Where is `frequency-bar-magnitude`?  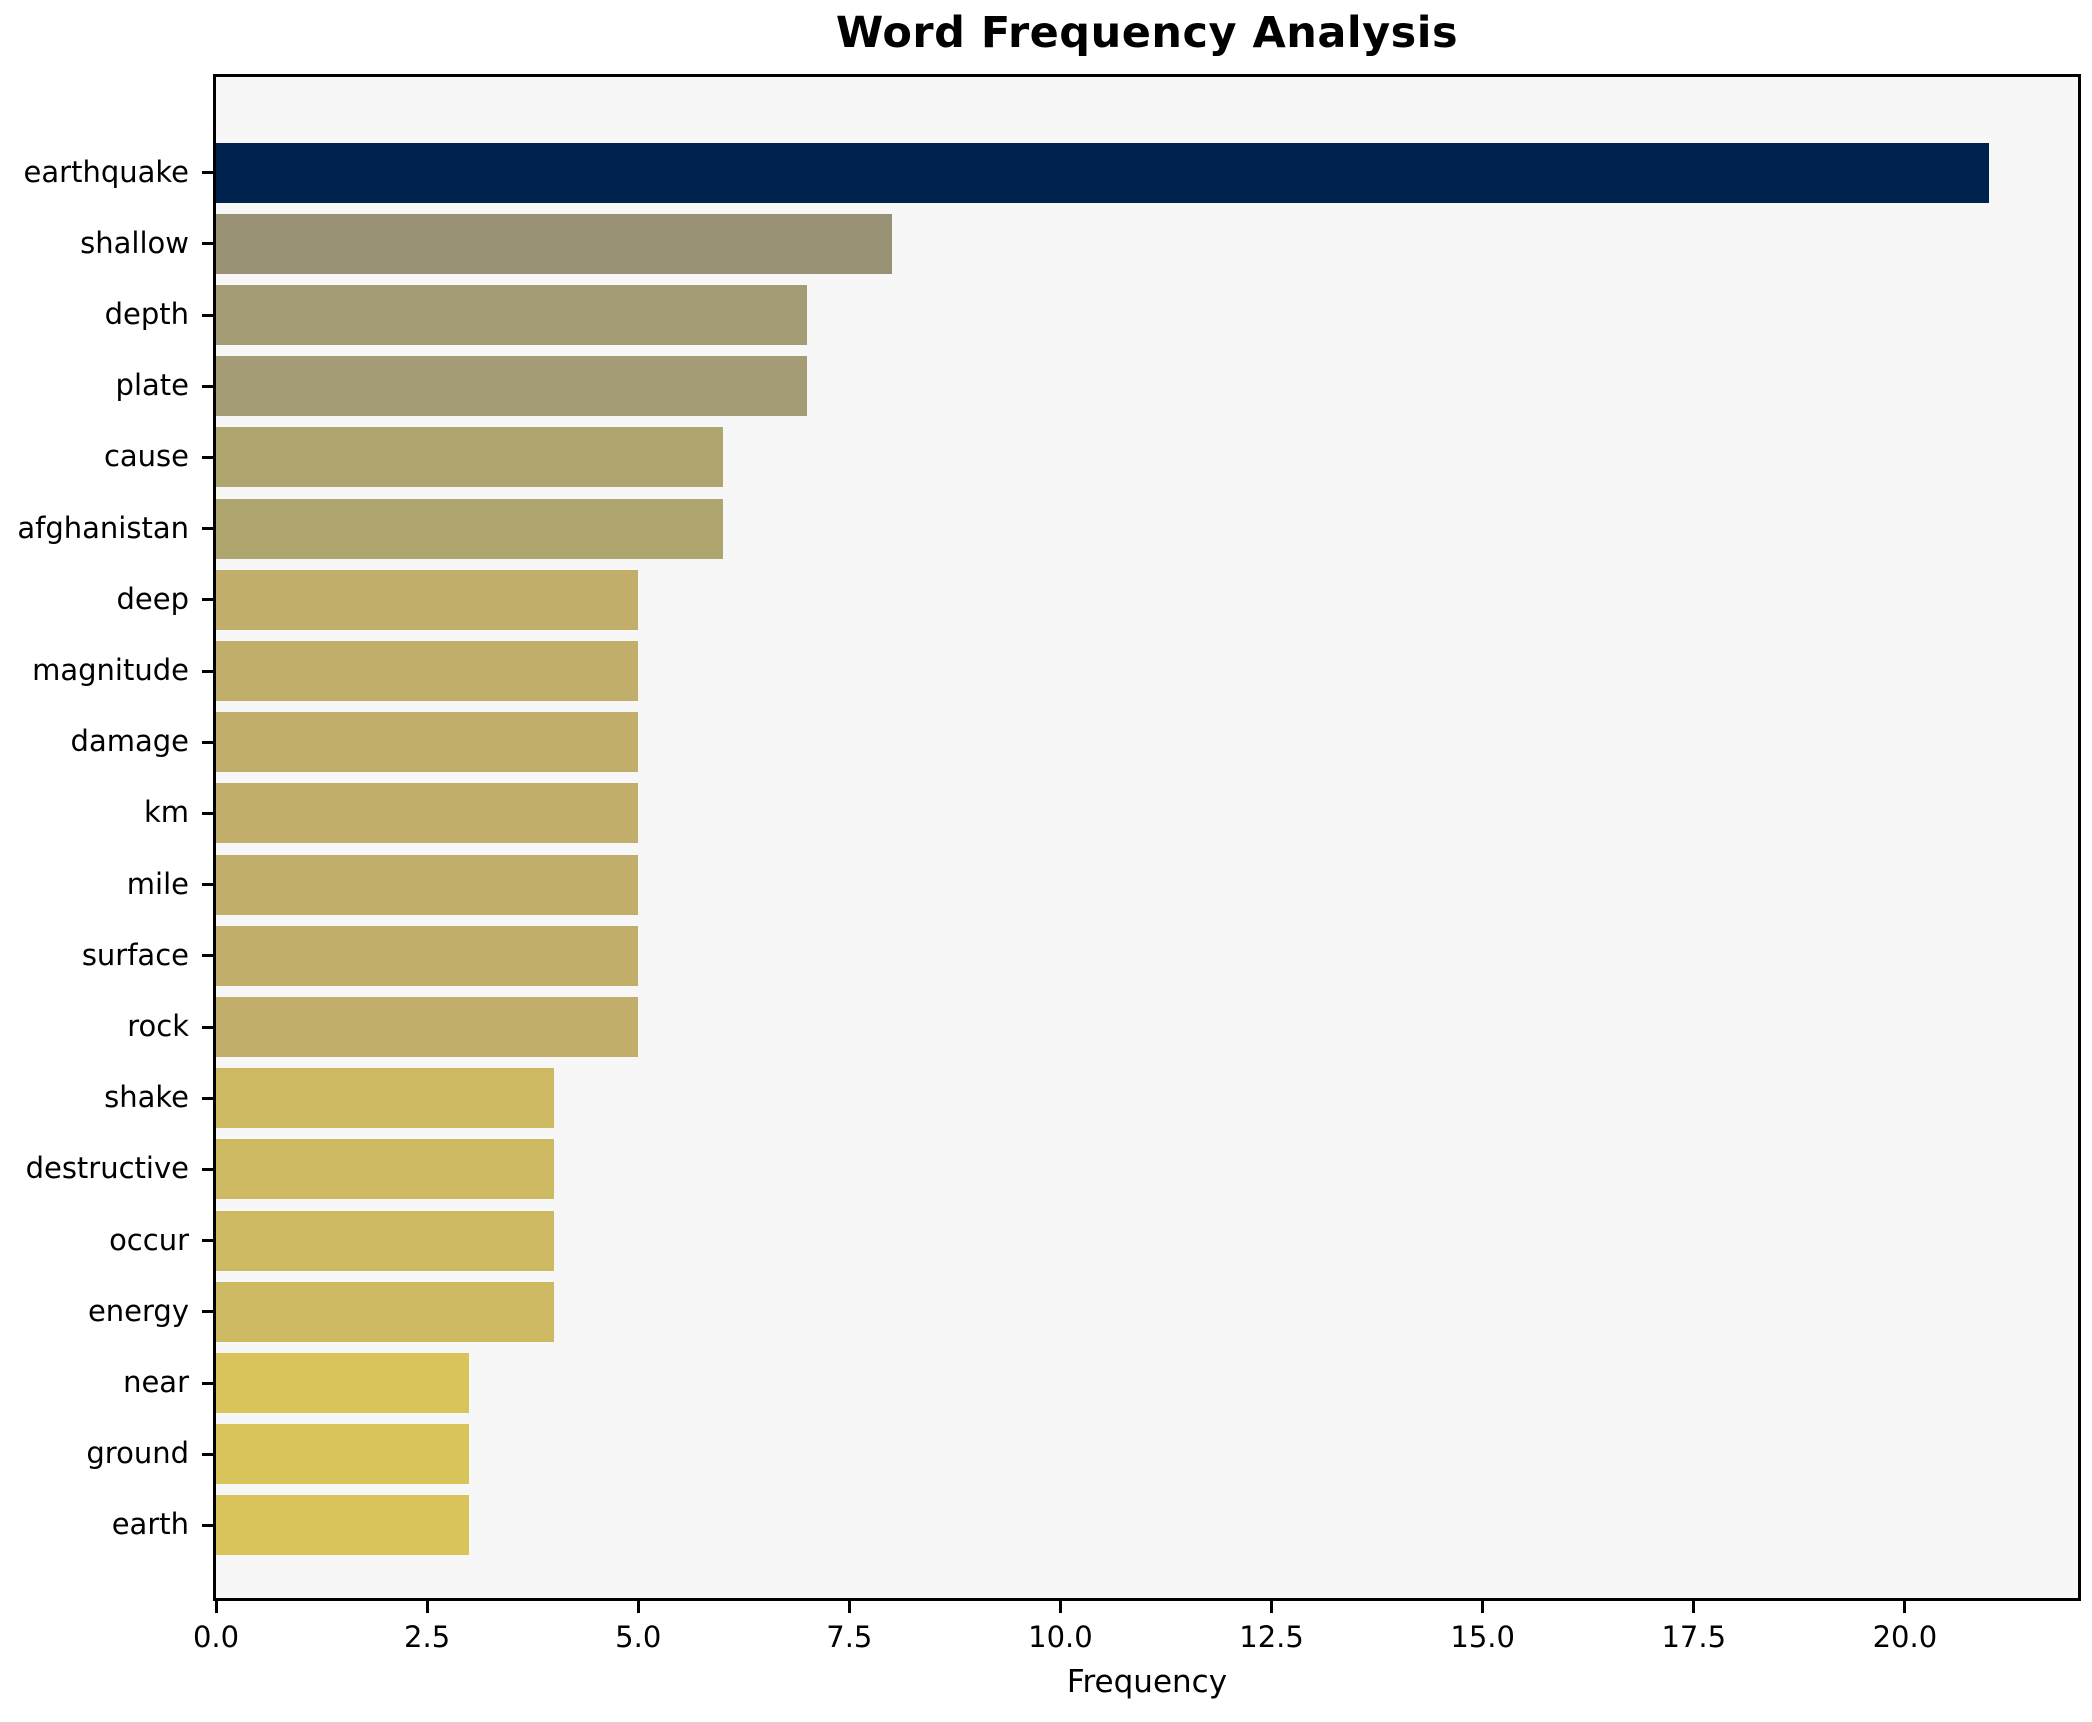 frequency-bar-magnitude is located at coordinates (427, 670).